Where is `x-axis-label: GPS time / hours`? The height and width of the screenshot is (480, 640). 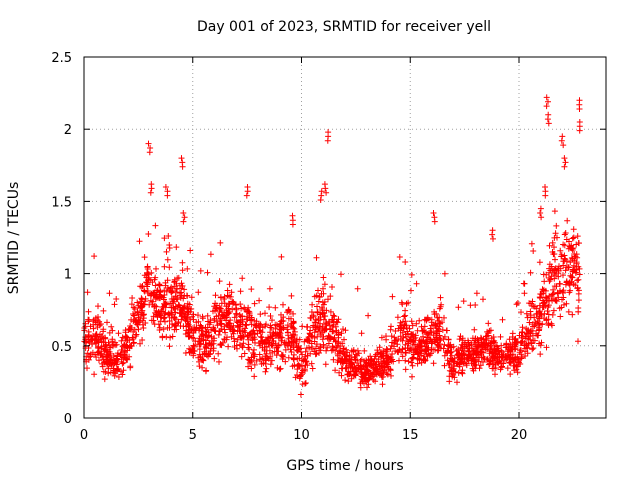
x-axis-label: GPS time / hours is located at coordinates (344, 466).